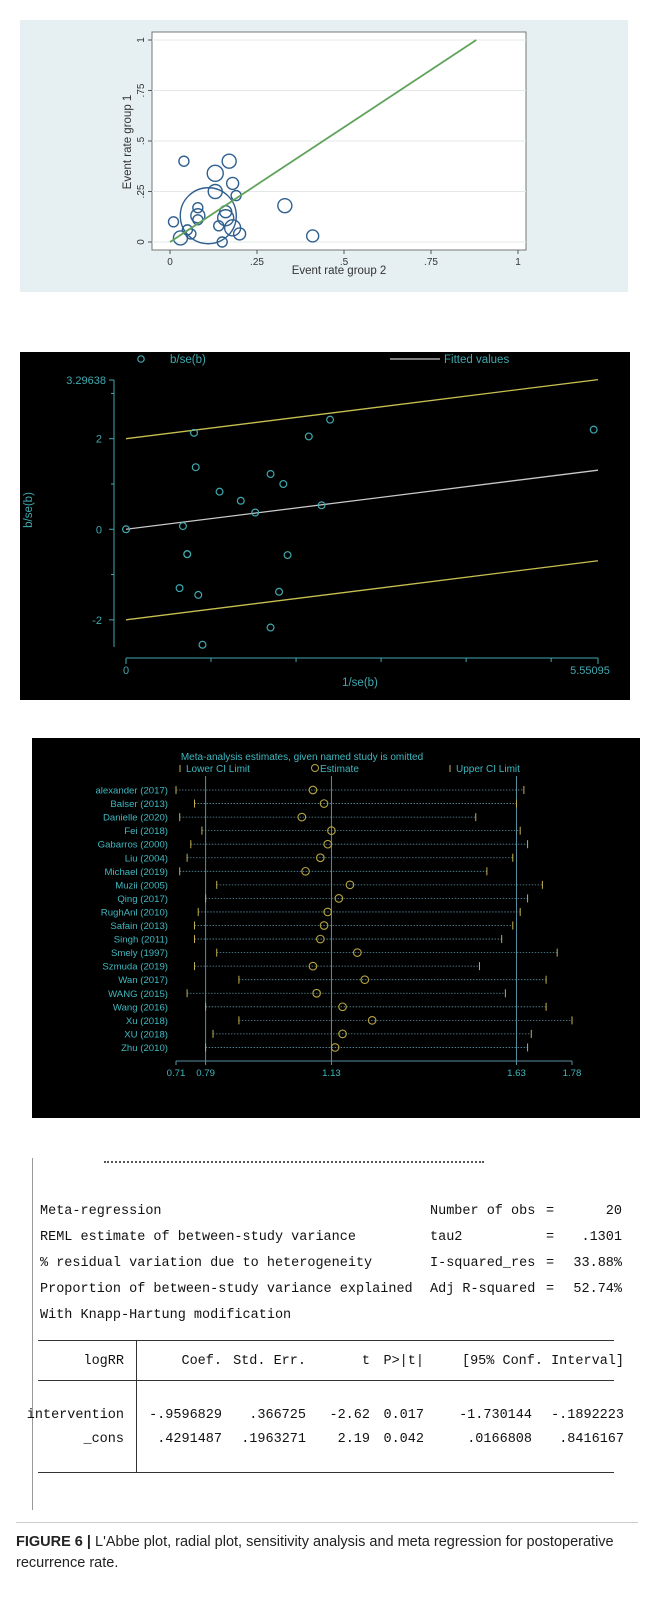  What do you see at coordinates (103, 1439) in the screenshot?
I see `table-row-cons-label: _cons` at bounding box center [103, 1439].